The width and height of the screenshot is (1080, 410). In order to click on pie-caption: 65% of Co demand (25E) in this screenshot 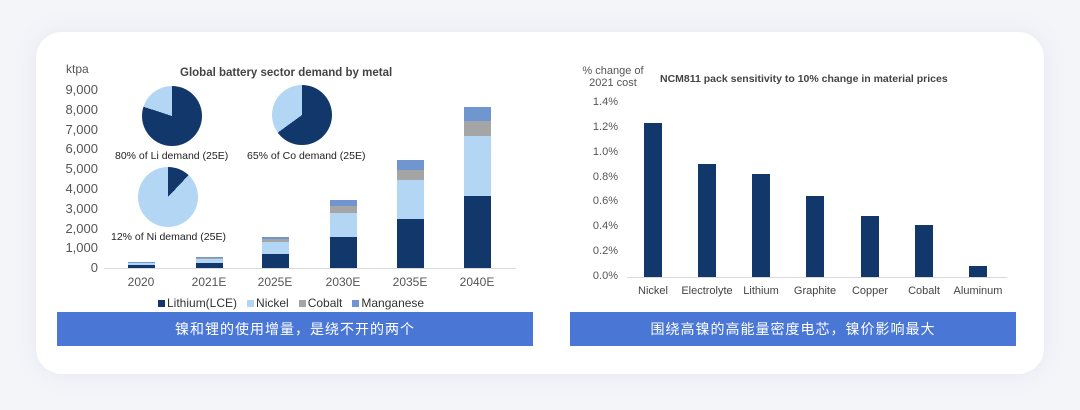, I will do `click(306, 156)`.